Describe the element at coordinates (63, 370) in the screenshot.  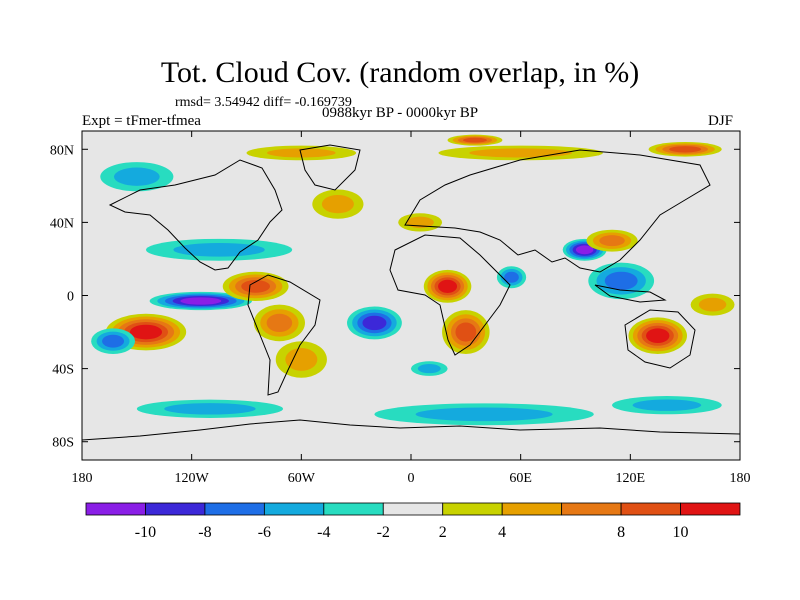
I see `y-tick-label: 40S` at that location.